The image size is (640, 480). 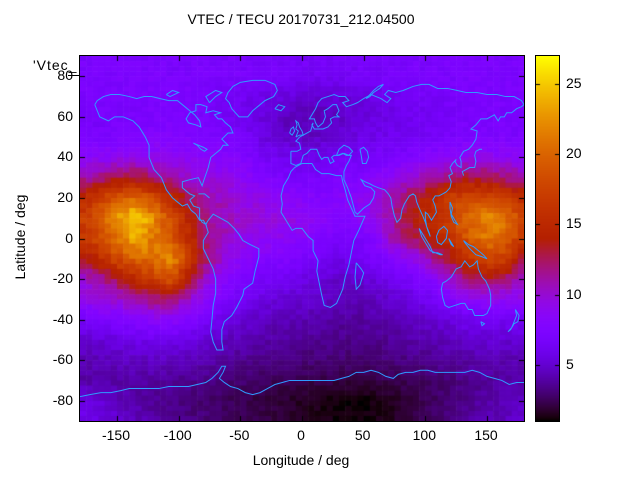 What do you see at coordinates (239, 435) in the screenshot?
I see `x-tick-label: -50` at bounding box center [239, 435].